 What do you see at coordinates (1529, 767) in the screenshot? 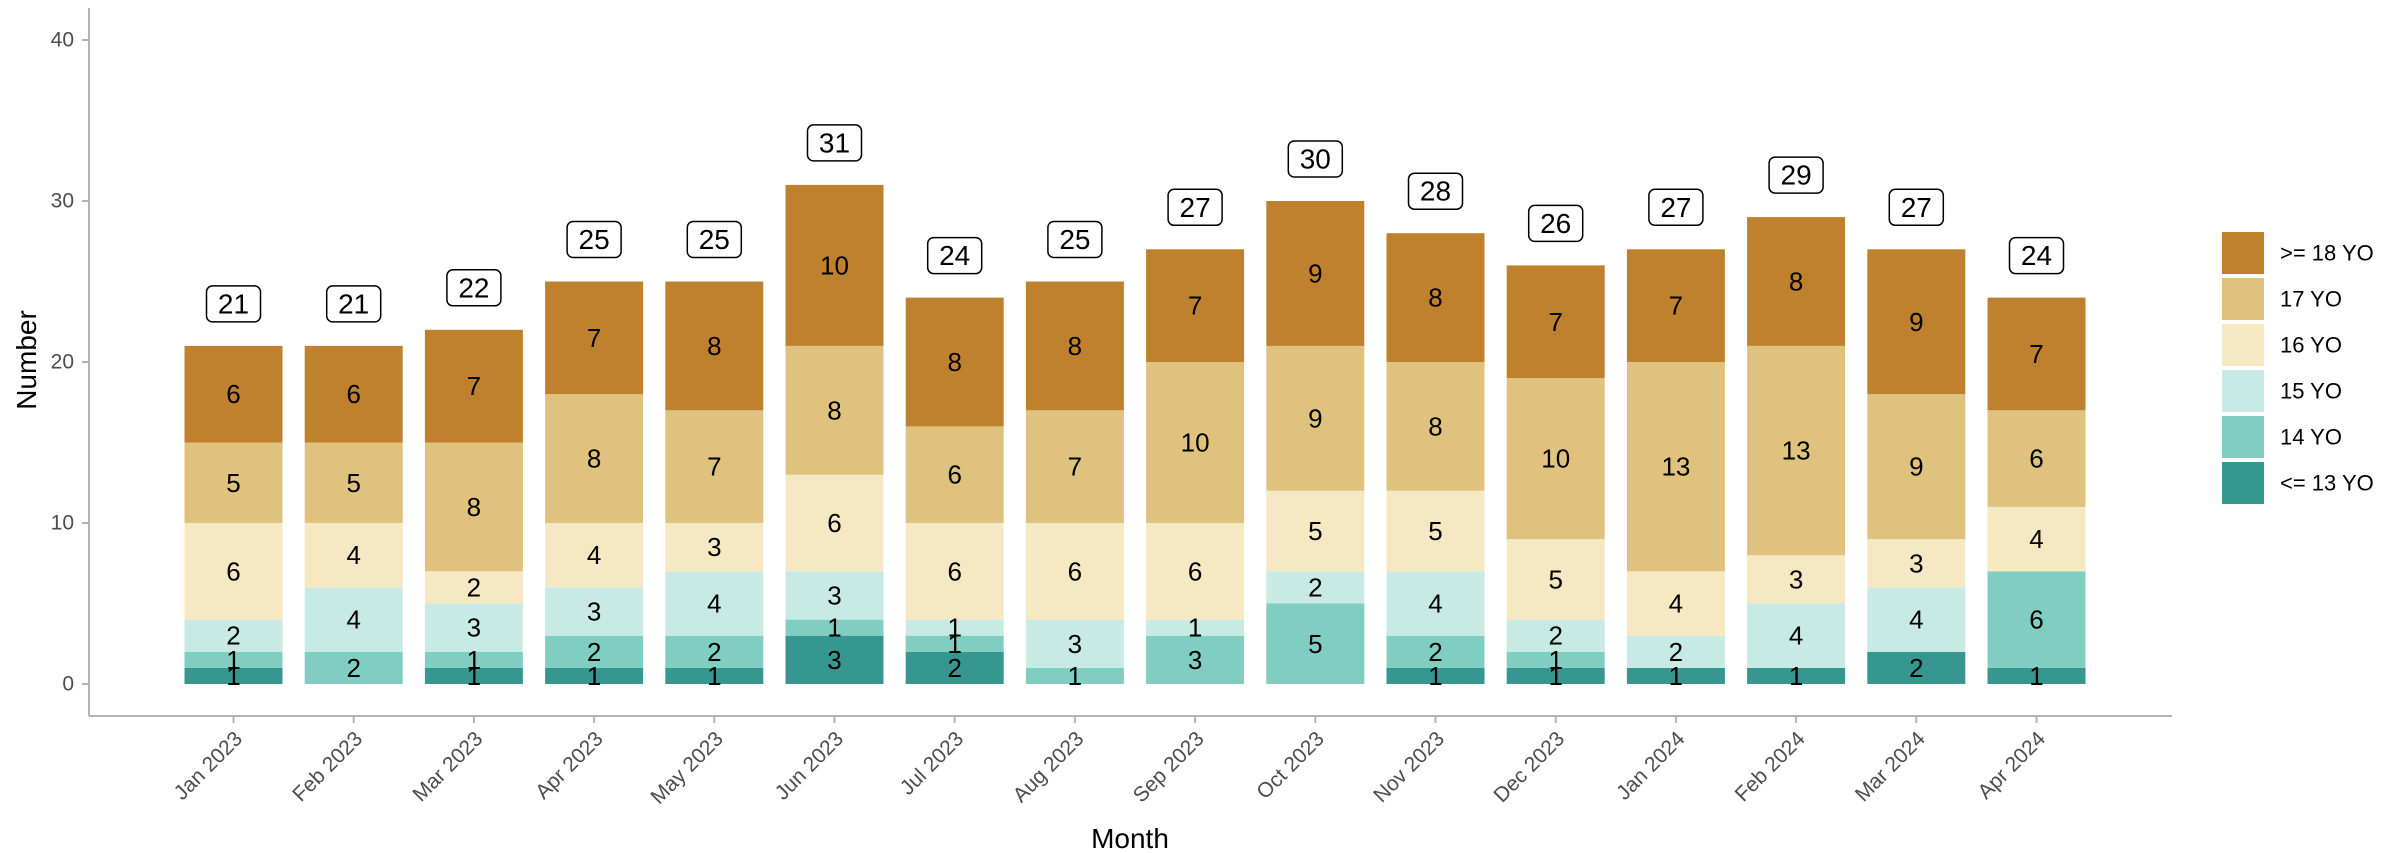
I see `x-tick-label: Dec 2023` at bounding box center [1529, 767].